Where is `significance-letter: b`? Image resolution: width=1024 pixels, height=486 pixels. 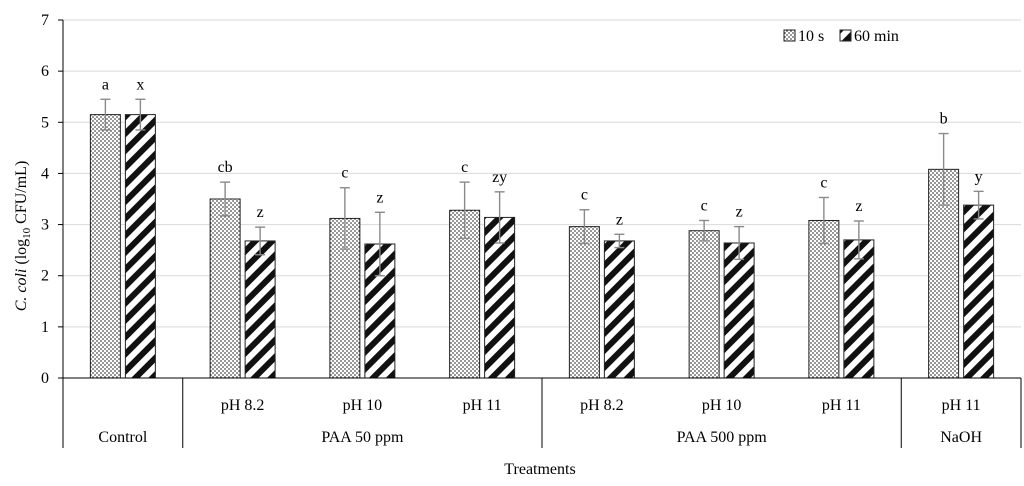
significance-letter: b is located at coordinates (944, 119).